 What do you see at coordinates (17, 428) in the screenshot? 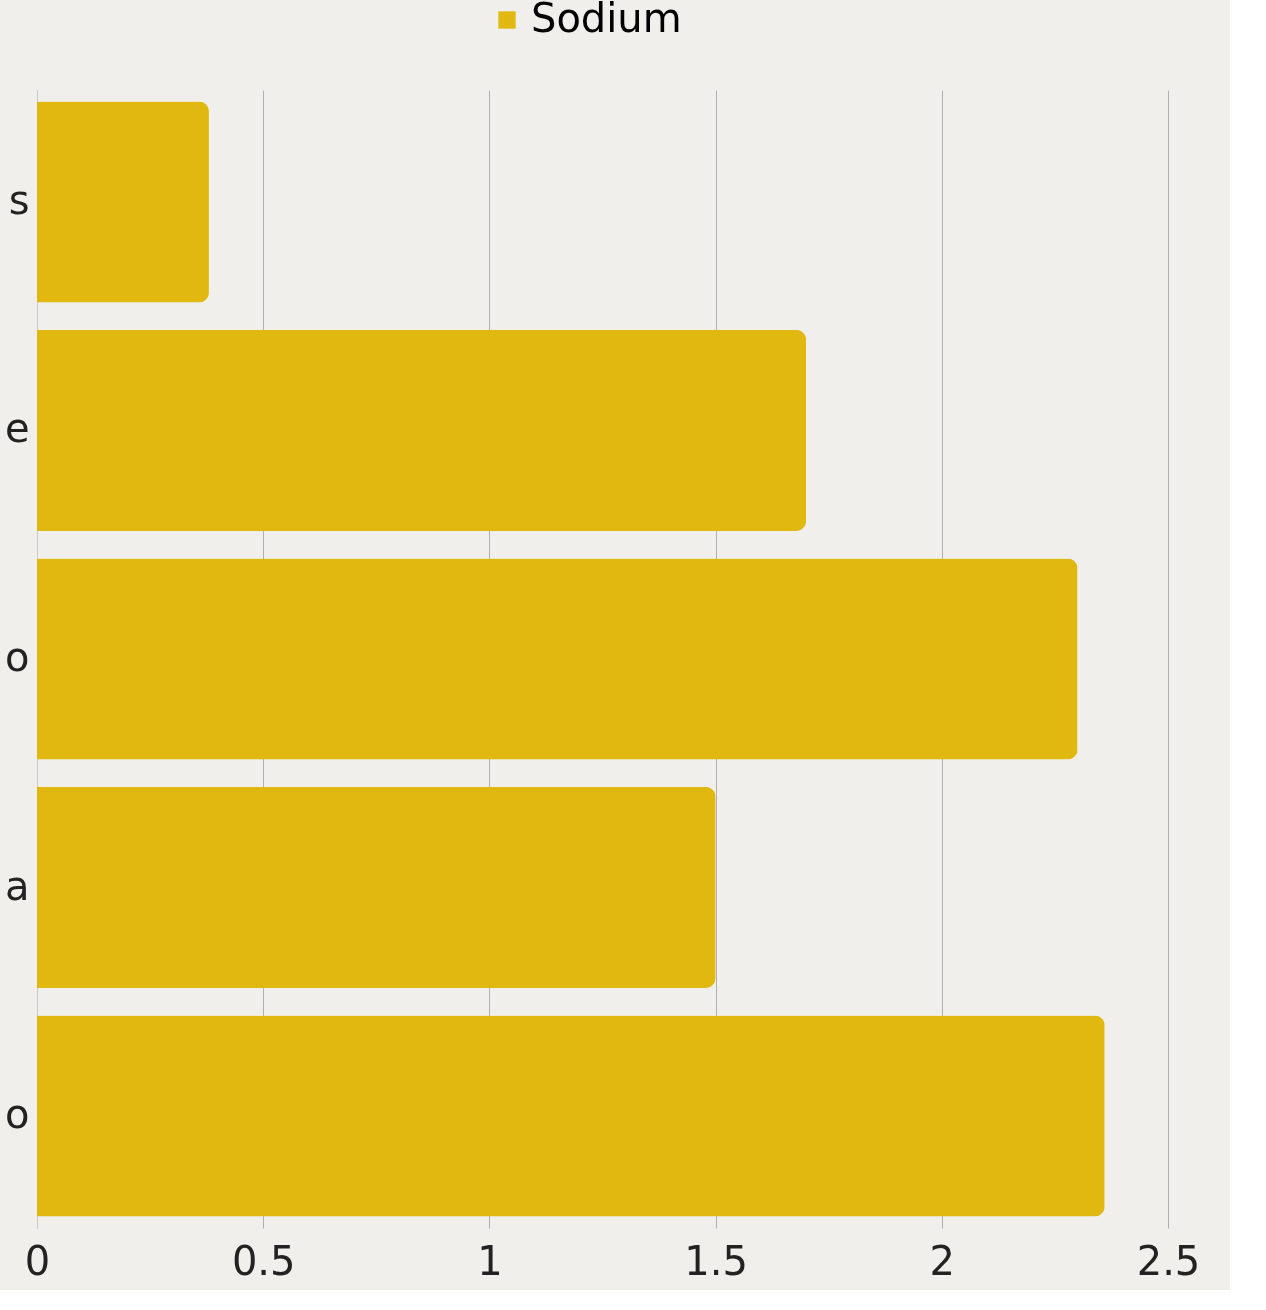
I see `y-tick-label: e` at bounding box center [17, 428].